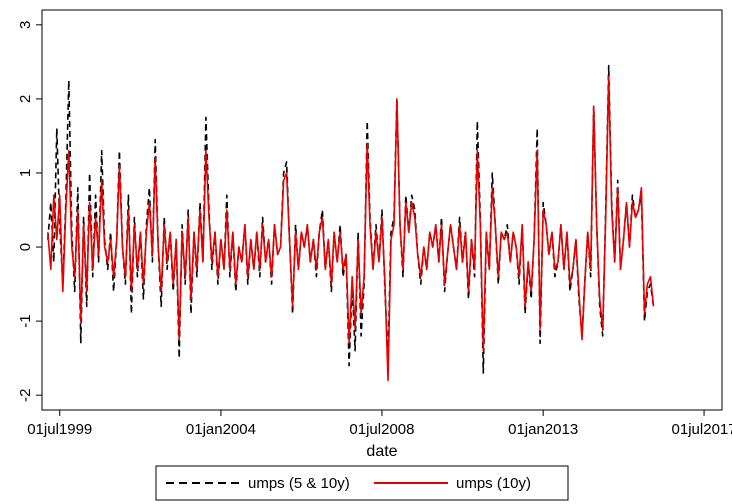 Image resolution: width=732 pixels, height=504 pixels. I want to click on legend-label-umps-5-10y: umps (5 & 10y), so click(299, 483).